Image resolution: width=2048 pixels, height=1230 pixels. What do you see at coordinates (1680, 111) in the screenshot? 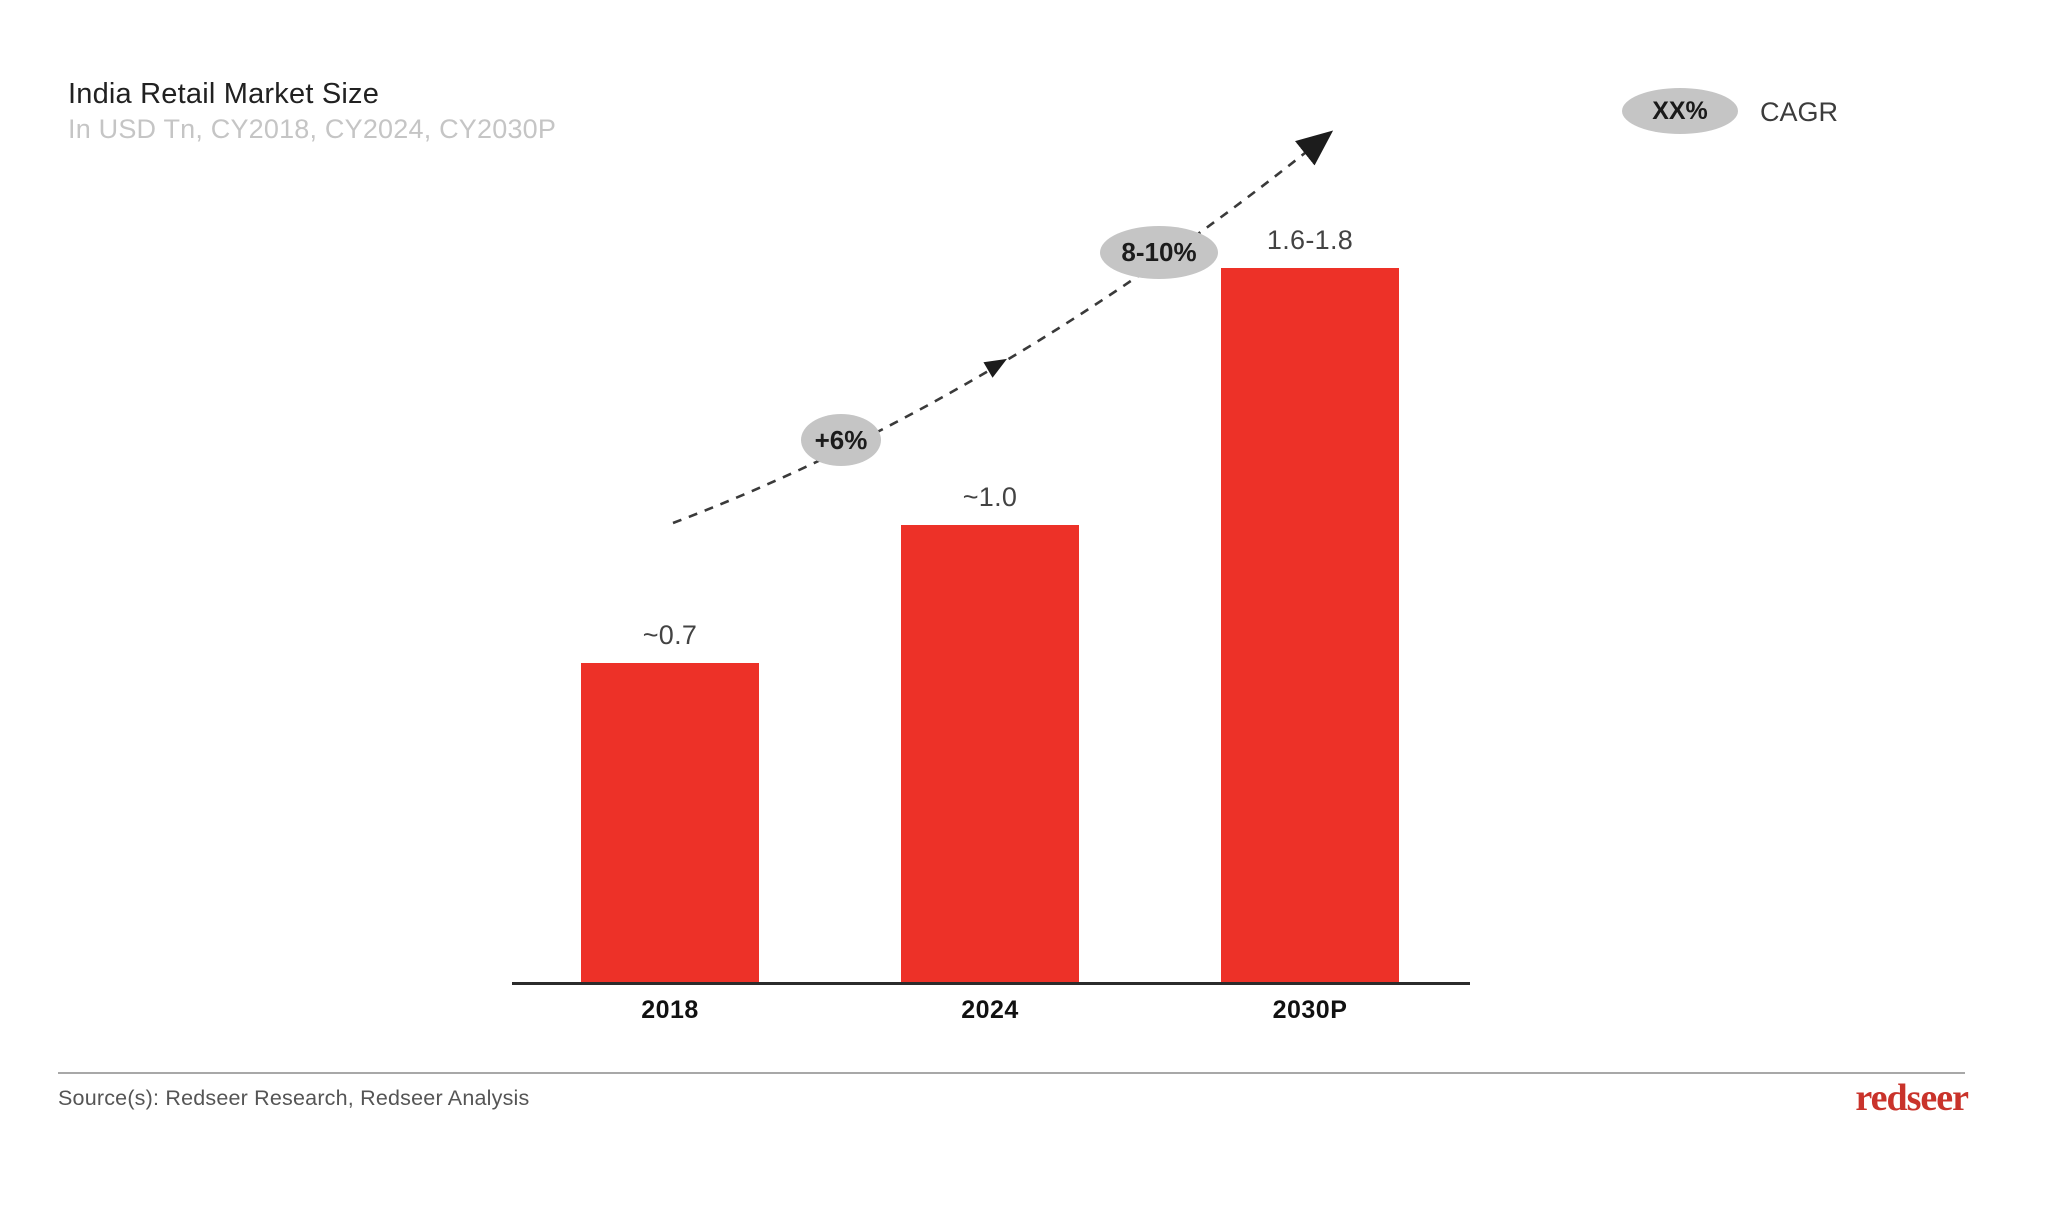
I see `cagr-legend-badge: XX%` at bounding box center [1680, 111].